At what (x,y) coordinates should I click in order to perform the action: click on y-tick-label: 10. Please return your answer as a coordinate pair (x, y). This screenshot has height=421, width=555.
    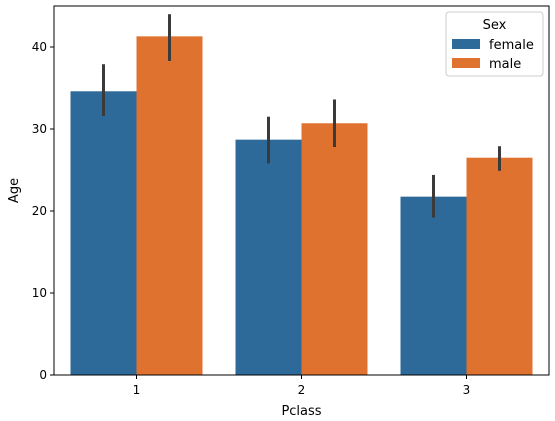
    Looking at the image, I should click on (39, 293).